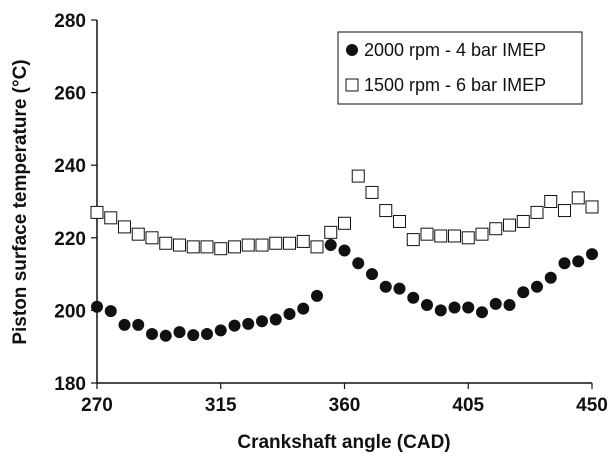 The width and height of the screenshot is (614, 458). I want to click on x-tick-label: 450, so click(592, 405).